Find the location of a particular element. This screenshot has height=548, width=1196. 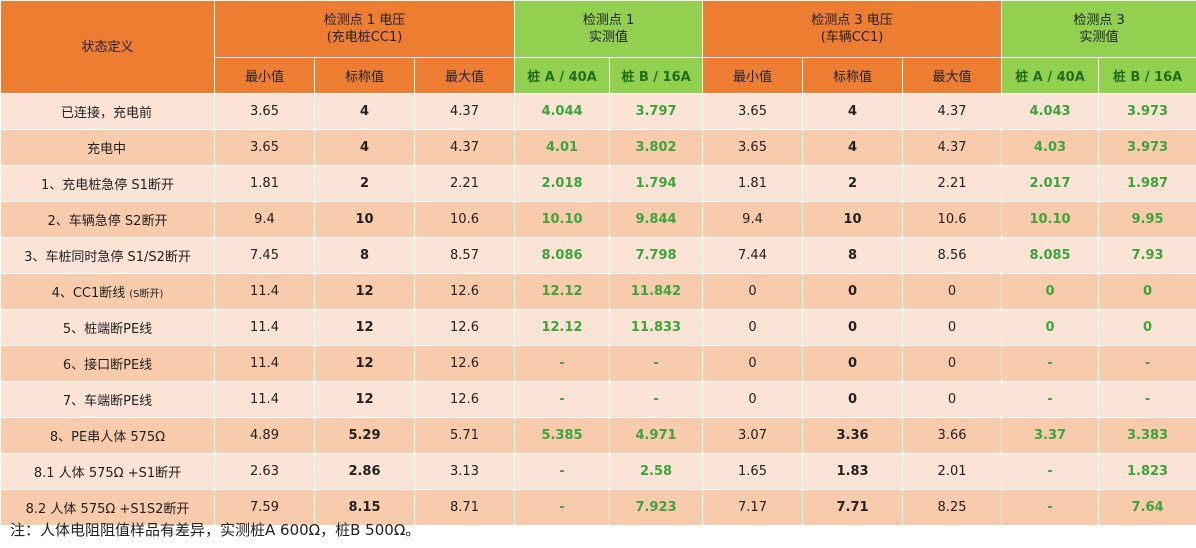

measured-value-cell: 7.923 is located at coordinates (656, 507).